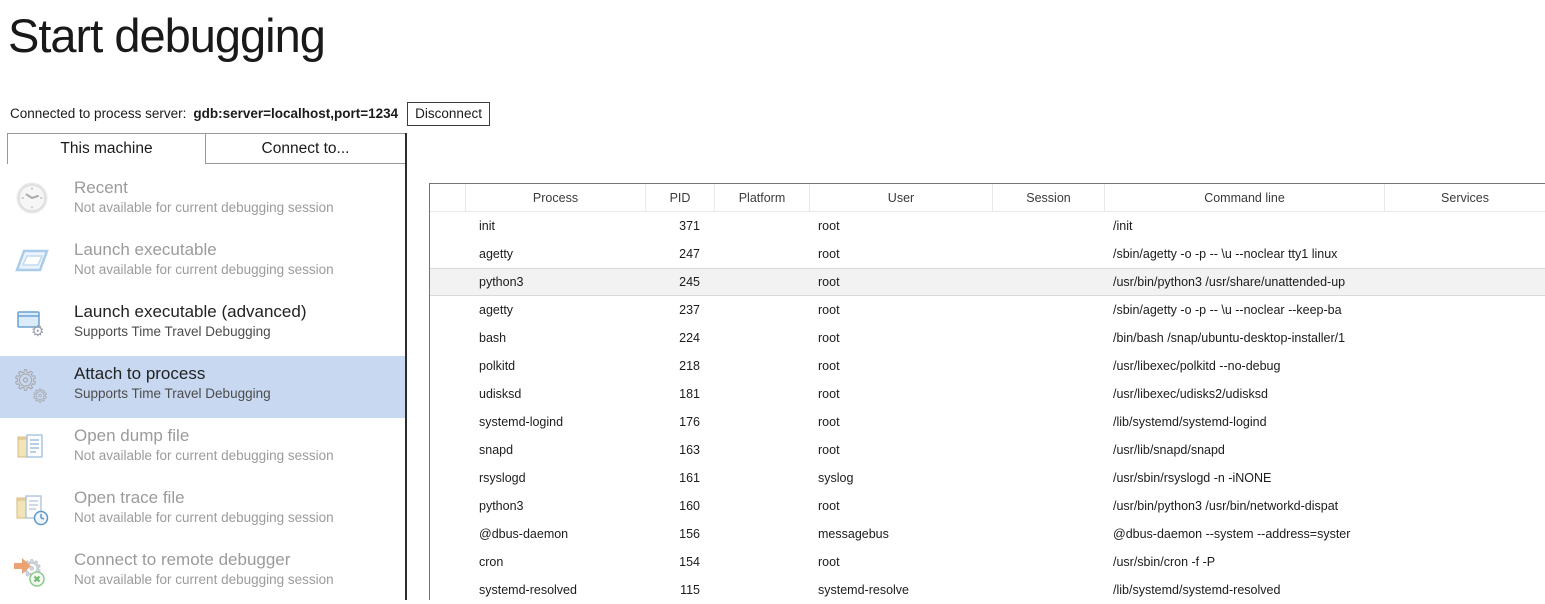 The width and height of the screenshot is (1545, 604). What do you see at coordinates (556, 197) in the screenshot?
I see `column-header-process: Process` at bounding box center [556, 197].